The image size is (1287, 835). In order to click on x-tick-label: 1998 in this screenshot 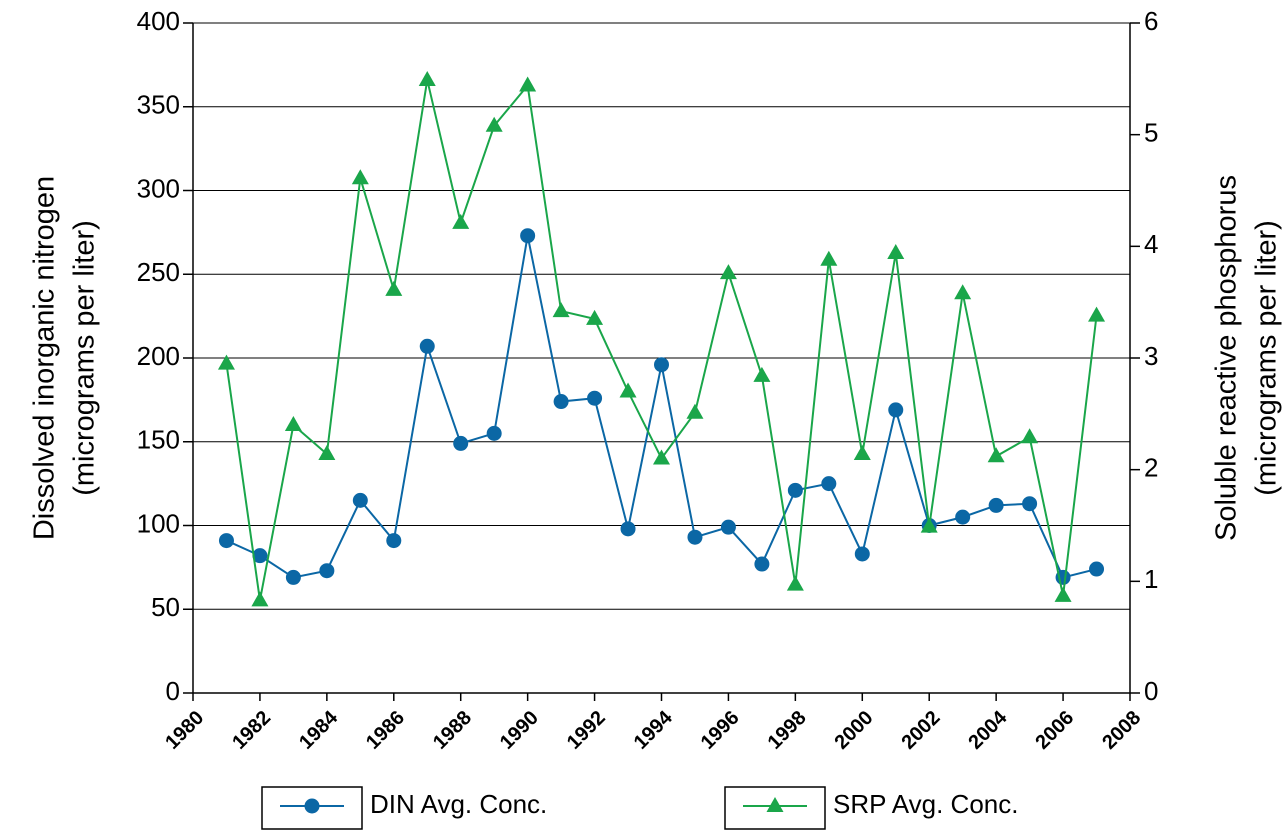, I will do `click(787, 730)`.